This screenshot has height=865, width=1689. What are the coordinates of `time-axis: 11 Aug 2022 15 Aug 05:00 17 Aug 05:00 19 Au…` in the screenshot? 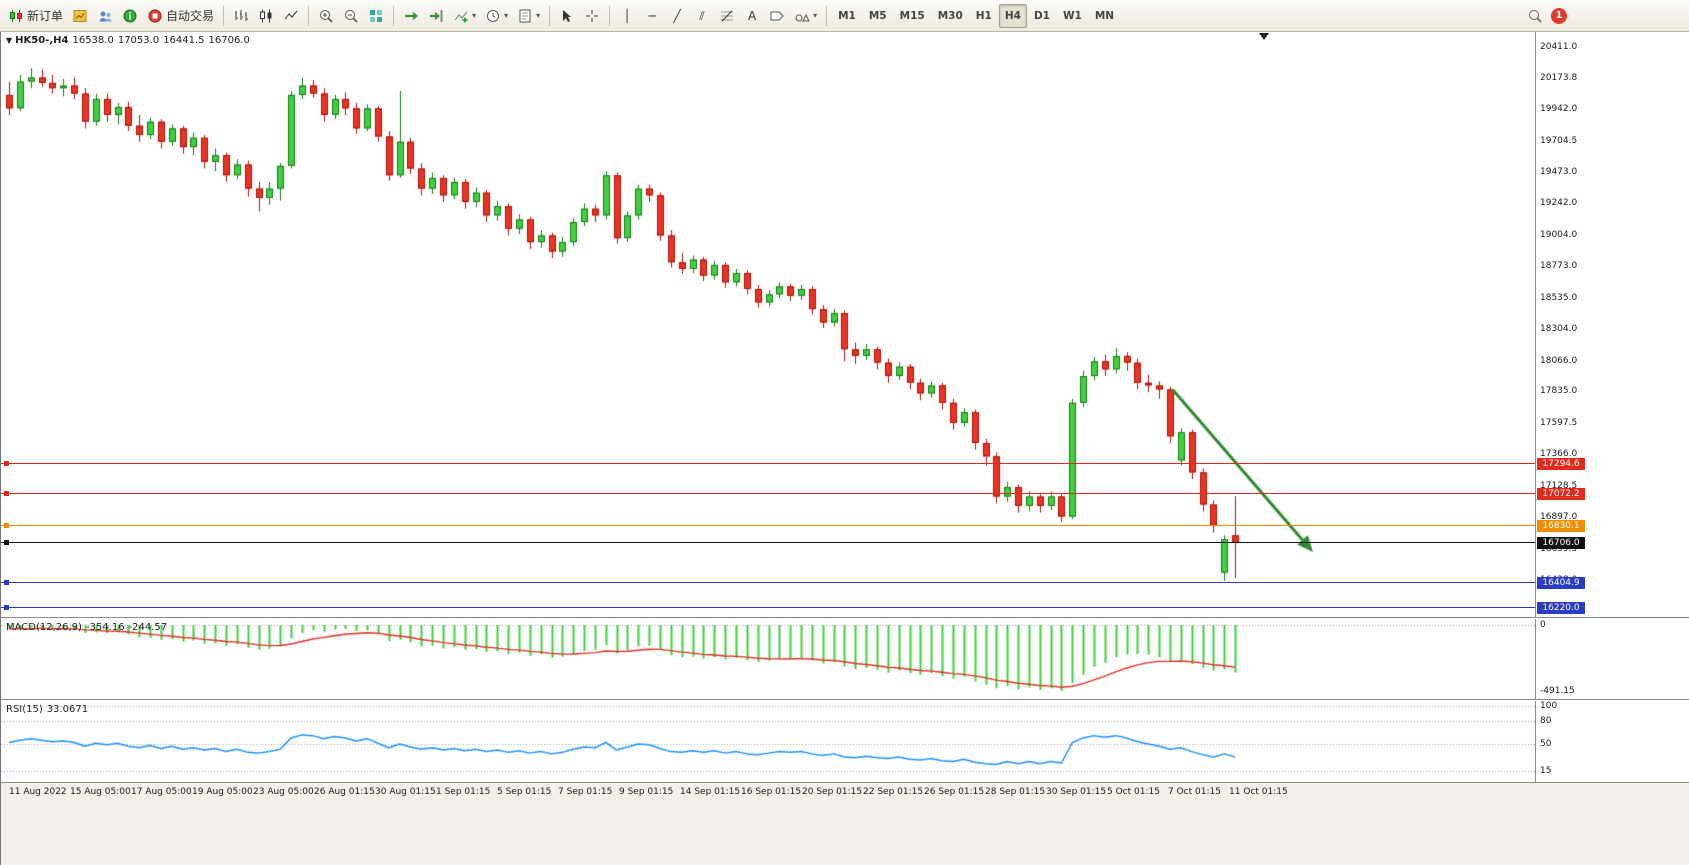 It's located at (845, 792).